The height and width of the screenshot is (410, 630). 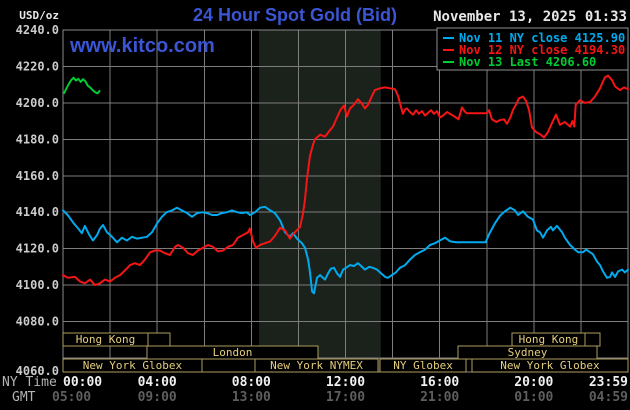 I want to click on y-tick-label: 4220.0, so click(x=37, y=66).